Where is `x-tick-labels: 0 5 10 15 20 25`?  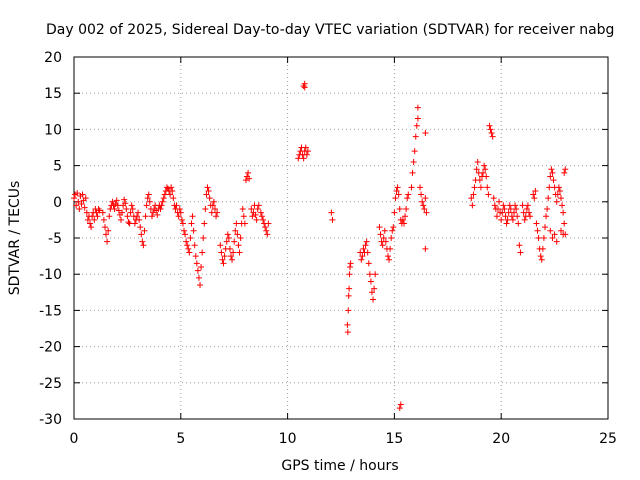 x-tick-labels: 0 5 10 15 20 25 is located at coordinates (343, 439).